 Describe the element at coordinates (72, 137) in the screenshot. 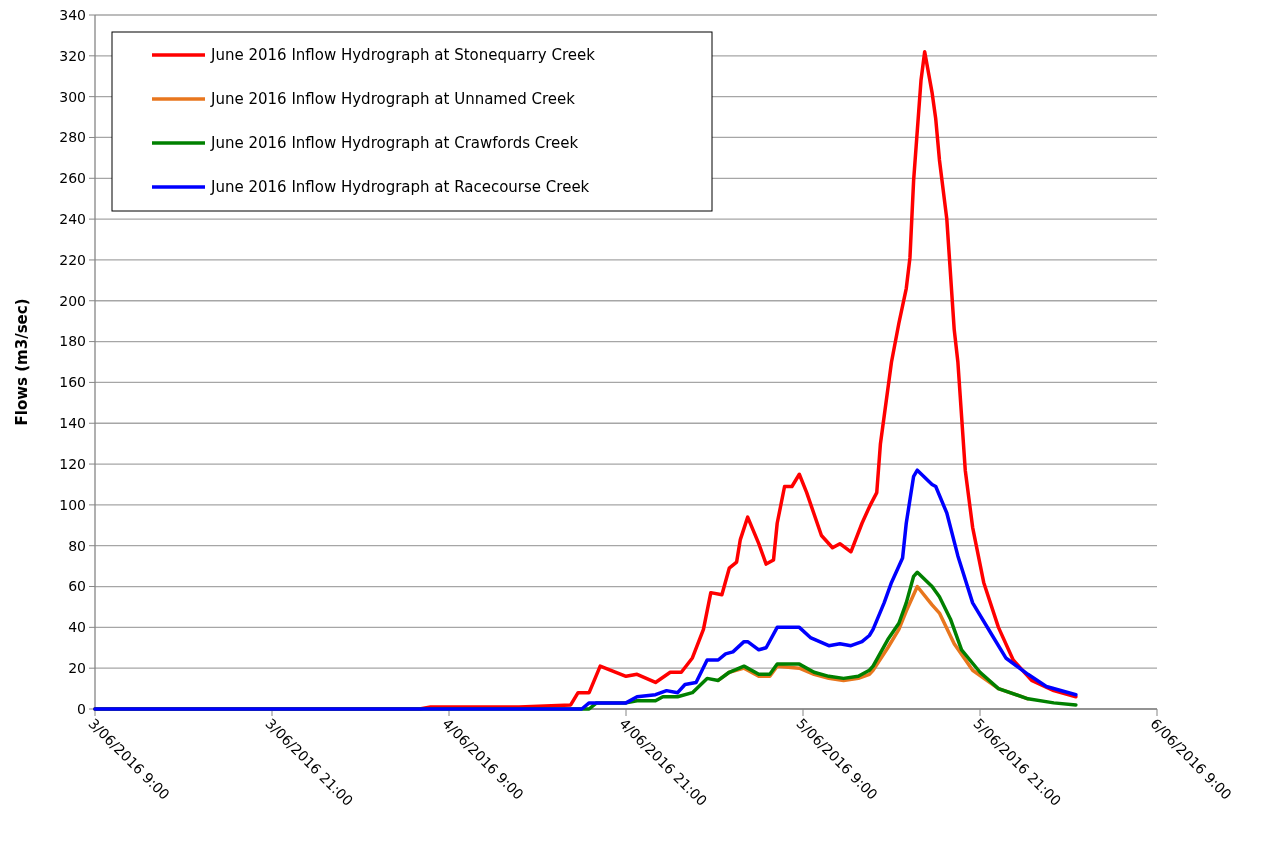

I see `y-tick-label: 280` at that location.